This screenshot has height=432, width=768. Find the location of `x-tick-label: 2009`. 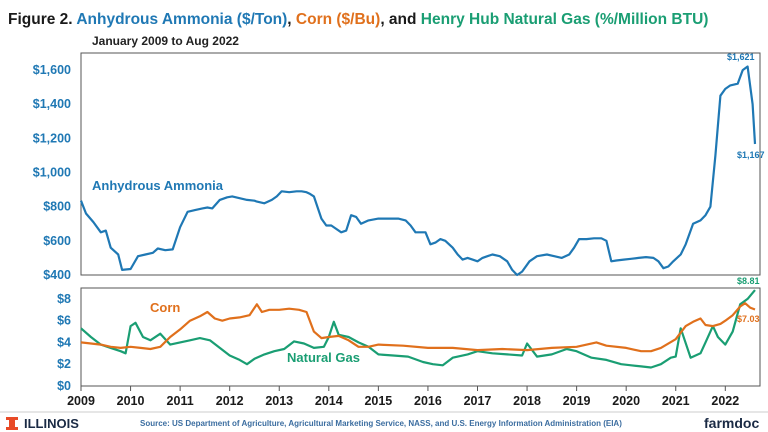

x-tick-label: 2009 is located at coordinates (81, 401).